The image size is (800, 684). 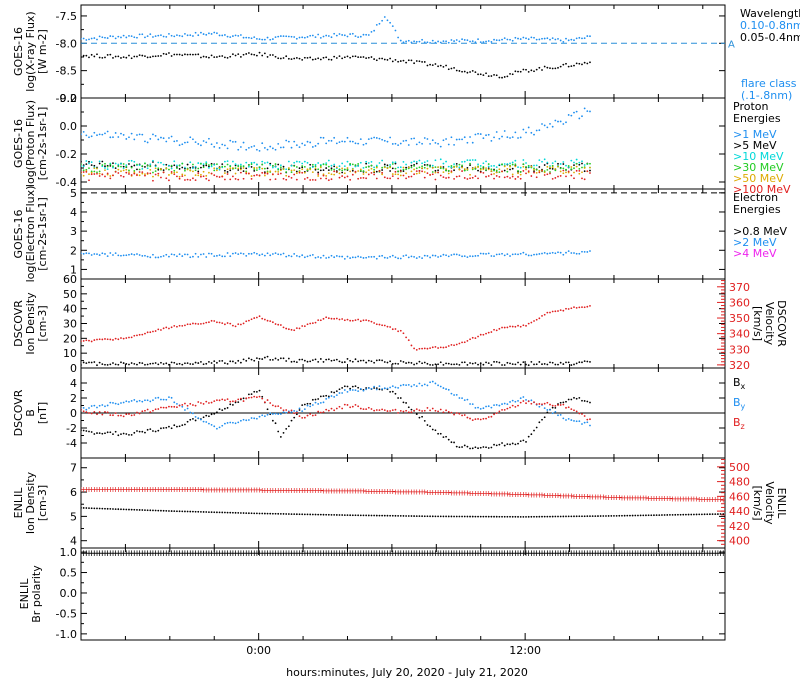 I want to click on series--30-mev, so click(x=336, y=168).